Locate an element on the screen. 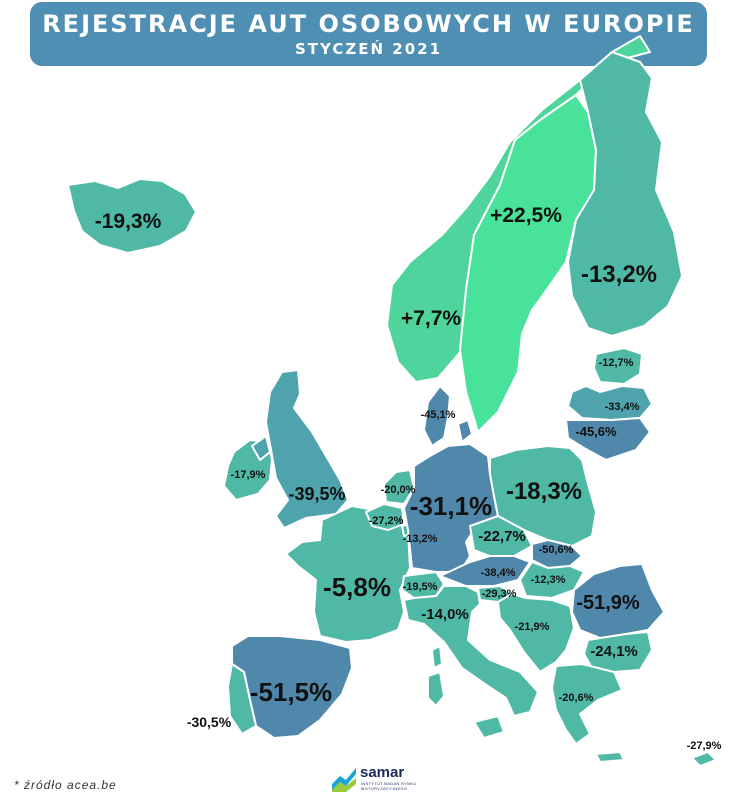  country-slovakia is located at coordinates (557, 554).